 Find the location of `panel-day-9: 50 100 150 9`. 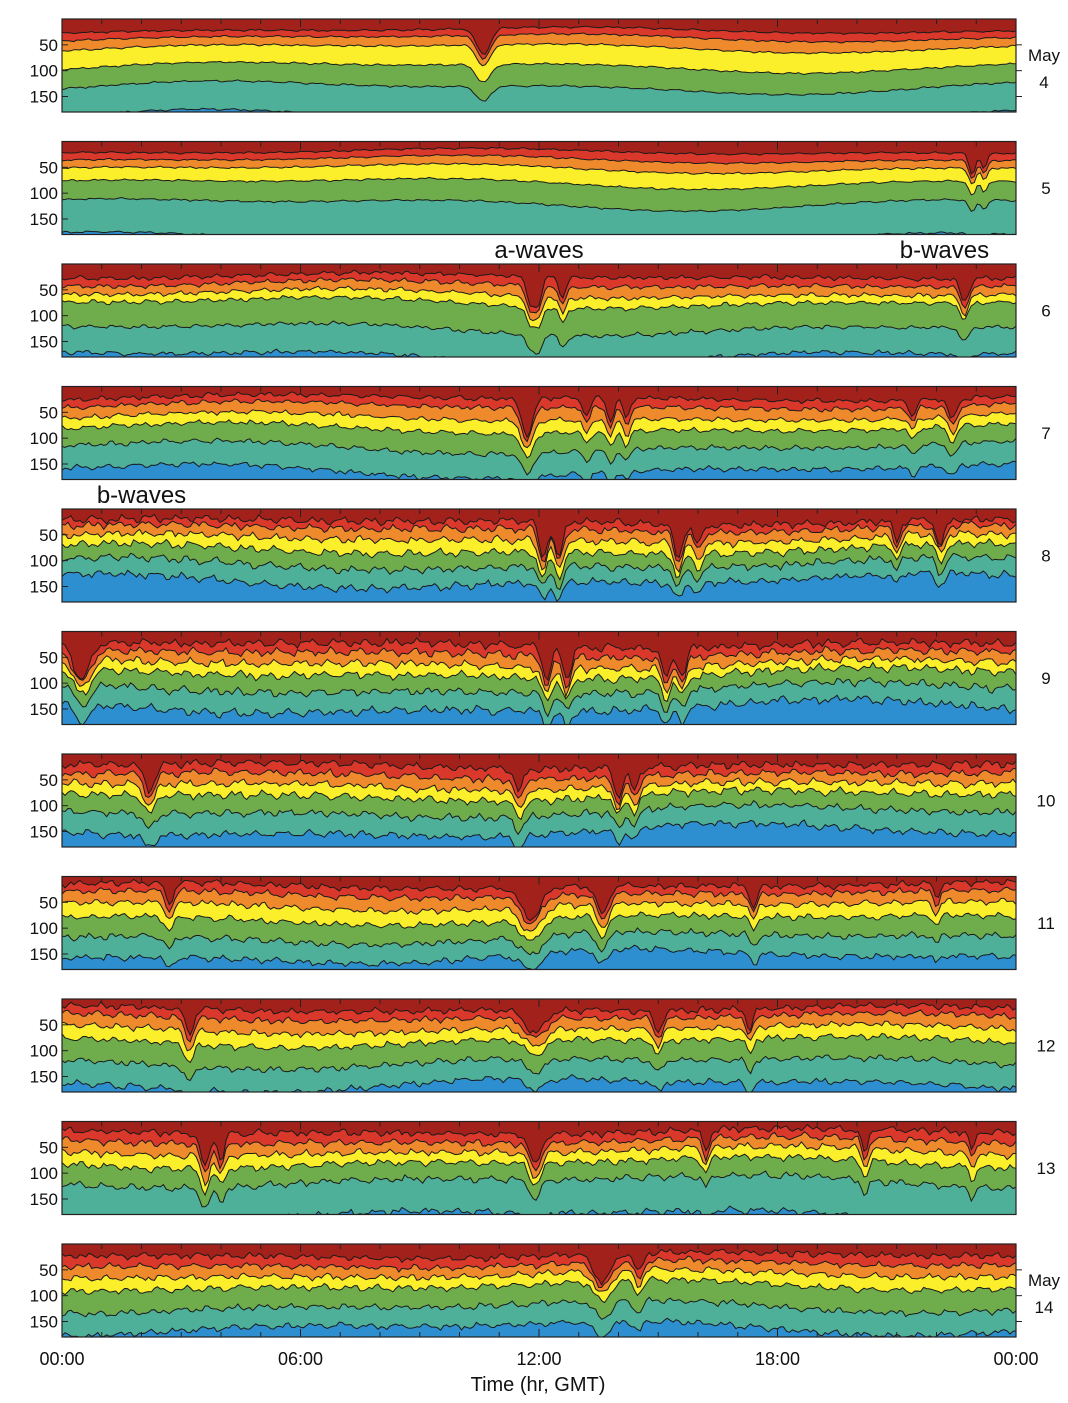

panel-day-9: 50 100 150 9 is located at coordinates (540, 678).